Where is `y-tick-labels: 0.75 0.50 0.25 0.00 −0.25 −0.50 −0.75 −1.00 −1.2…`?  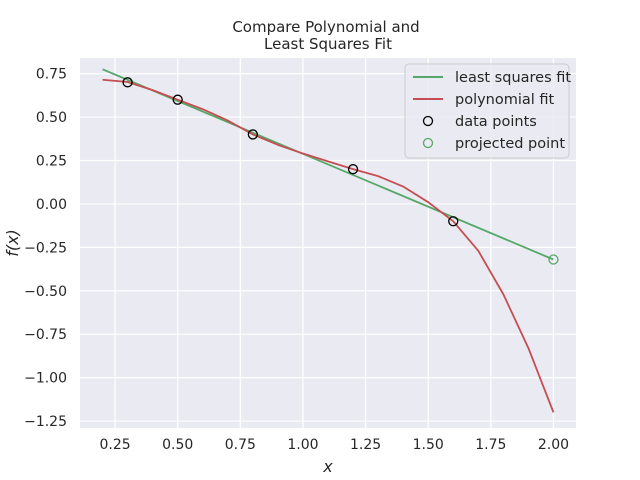
y-tick-labels: 0.75 0.50 0.25 0.00 −0.25 −0.50 −0.75 −1.00 −1.2… is located at coordinates (45, 248).